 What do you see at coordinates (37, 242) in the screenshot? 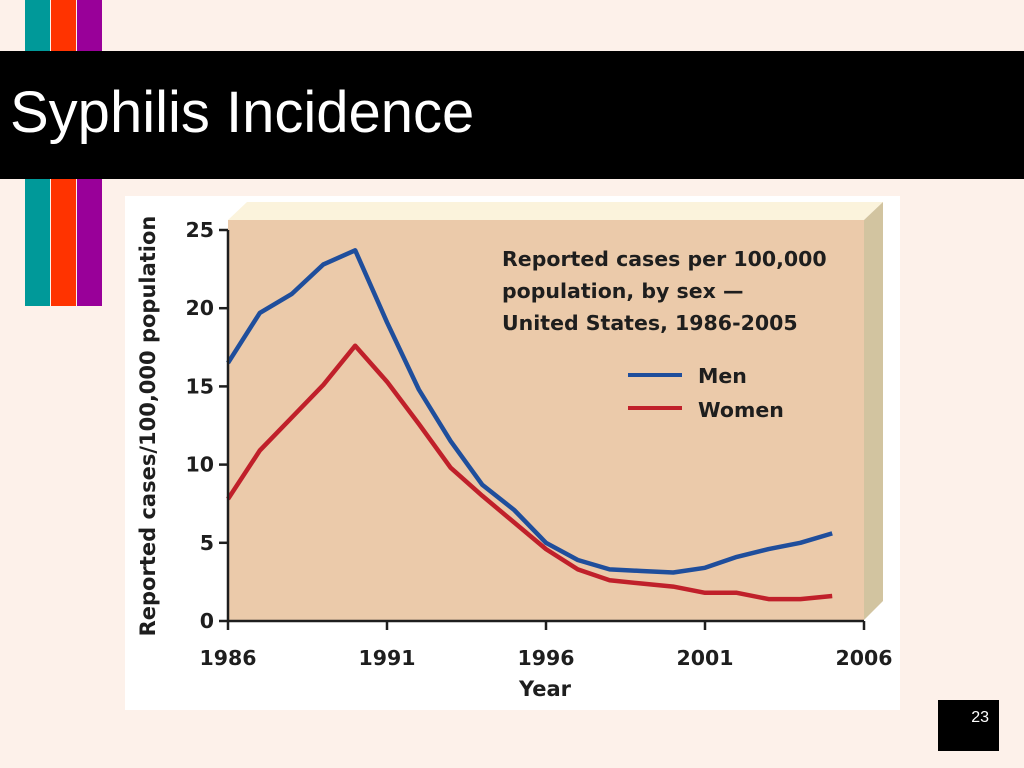
I see `decor-stripe-teal-lower` at bounding box center [37, 242].